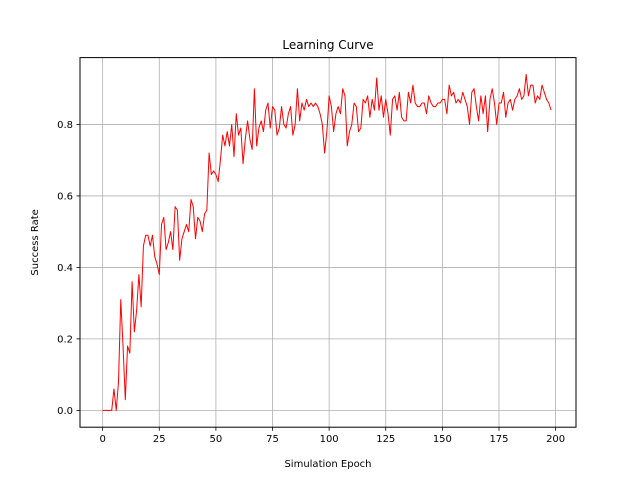  I want to click on y-tick-label: 0.8, so click(65, 125).